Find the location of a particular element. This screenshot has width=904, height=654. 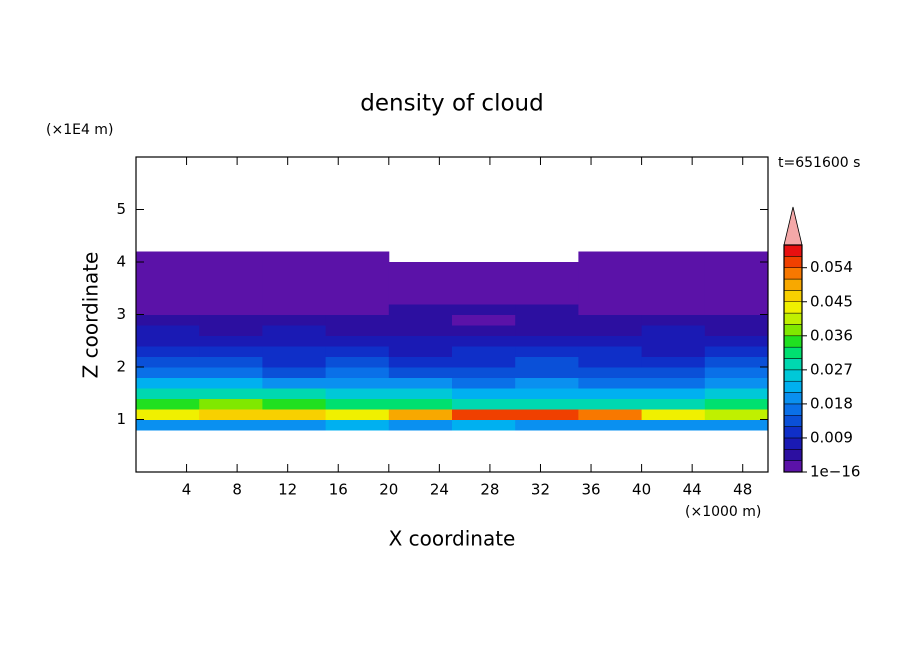

y-tick-label: 5 is located at coordinates (121, 209).